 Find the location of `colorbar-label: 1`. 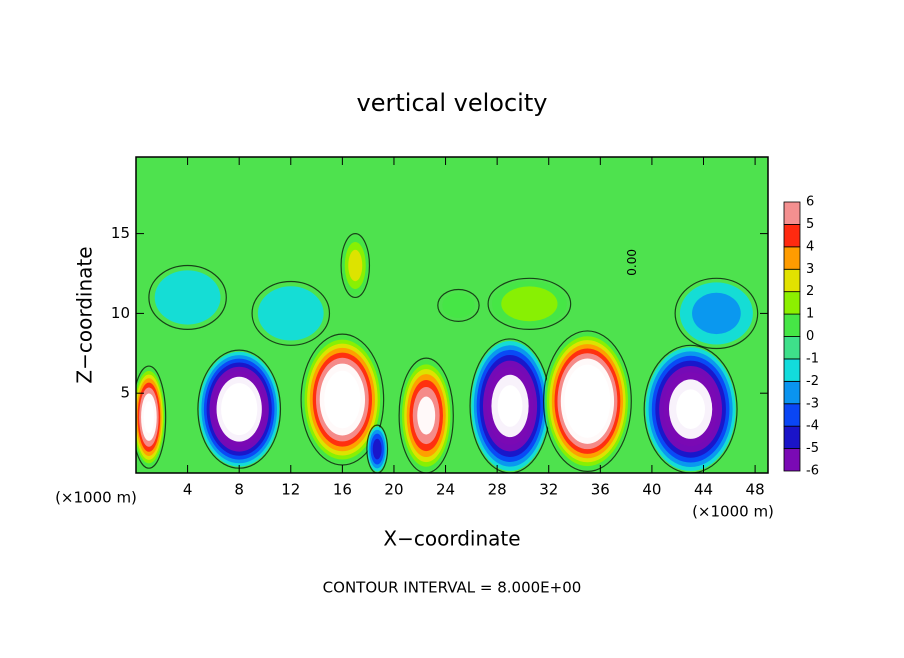

colorbar-label: 1 is located at coordinates (810, 314).